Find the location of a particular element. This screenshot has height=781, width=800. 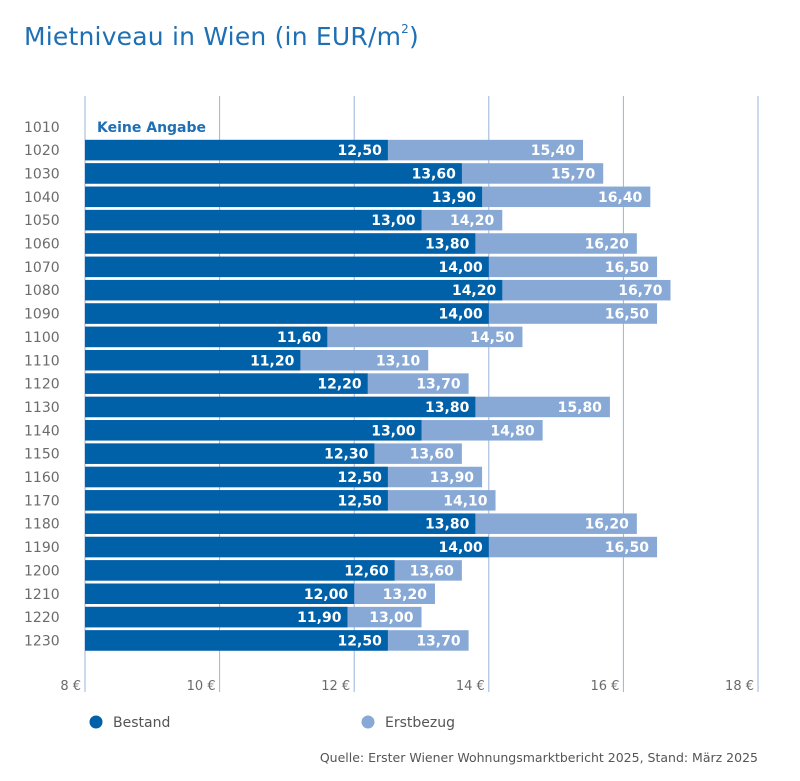

legend: Bestand Erstbezug is located at coordinates (272, 723).